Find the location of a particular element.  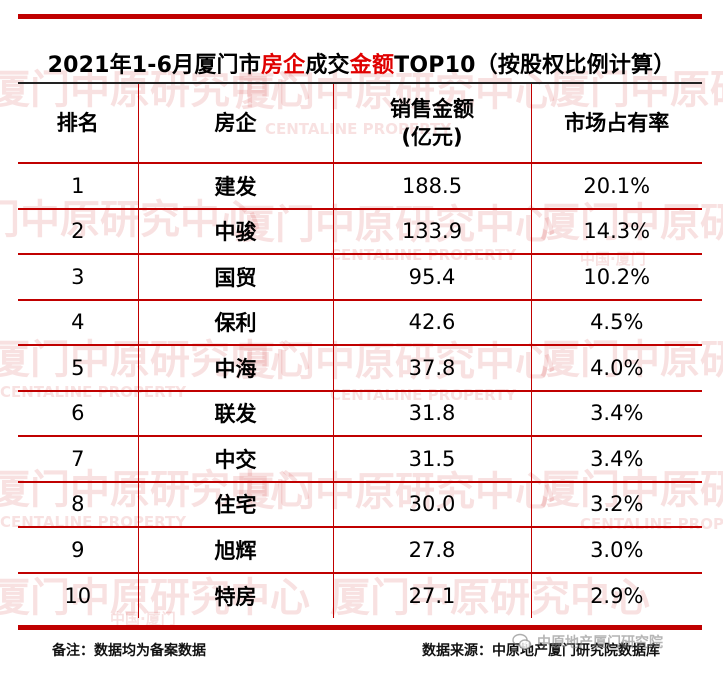

wechat-icon is located at coordinates (522, 642).